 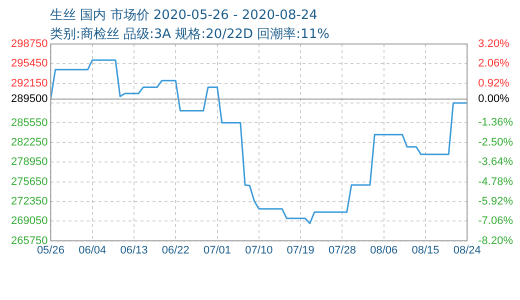 What do you see at coordinates (496, 221) in the screenshot?
I see `y2-tick-label: -7.06%` at bounding box center [496, 221].